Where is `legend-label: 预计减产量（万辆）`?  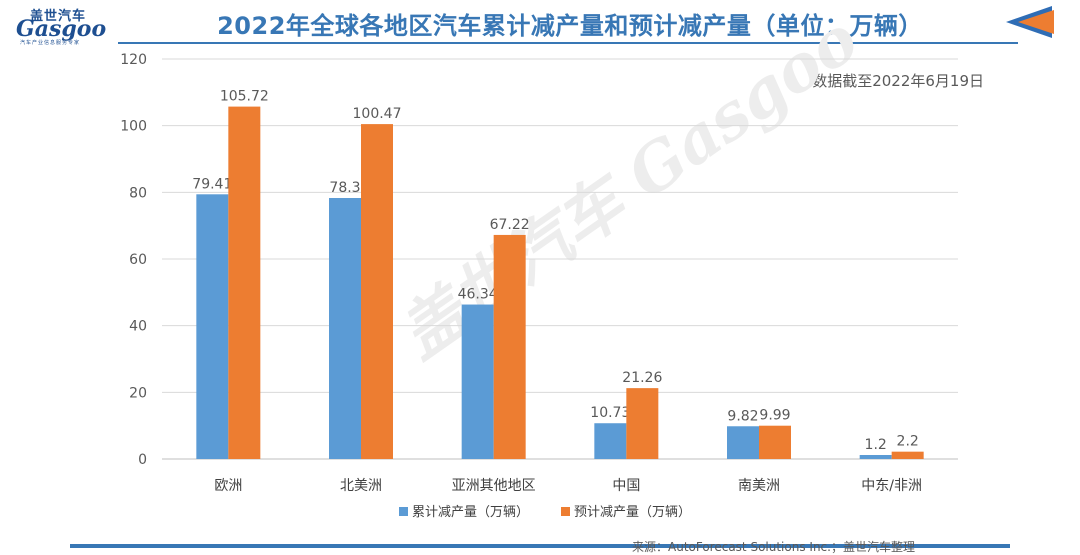 legend-label: 预计减产量（万辆） is located at coordinates (632, 512).